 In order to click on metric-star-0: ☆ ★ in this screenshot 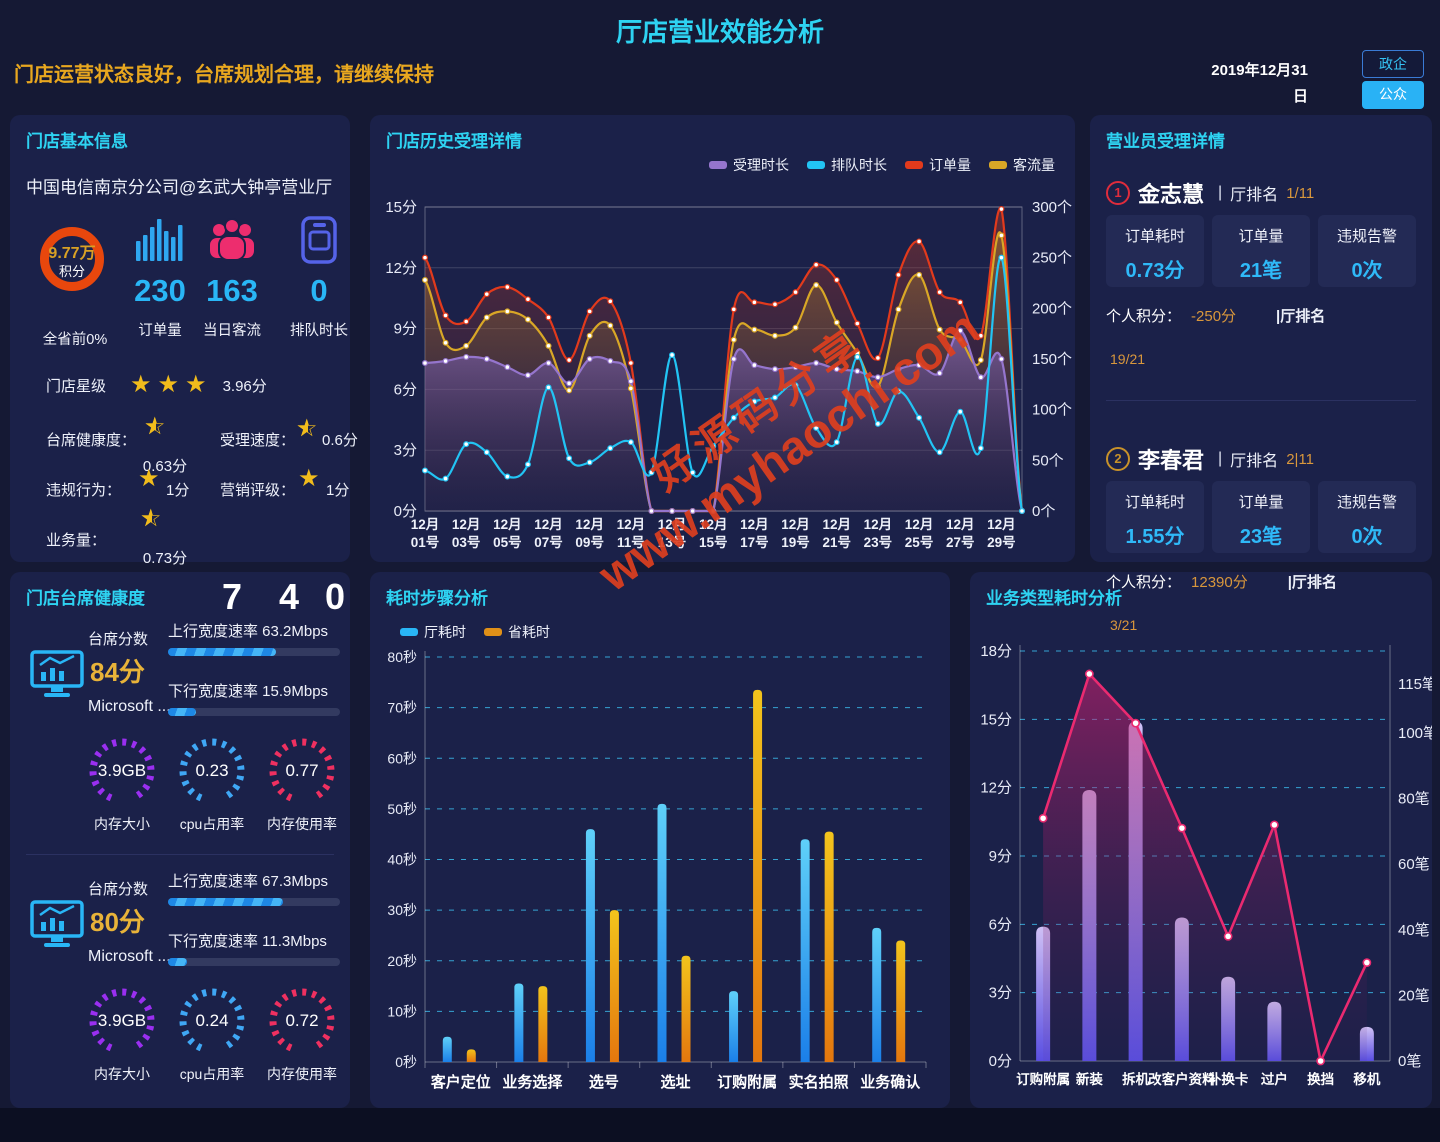, I will do `click(155, 427)`.